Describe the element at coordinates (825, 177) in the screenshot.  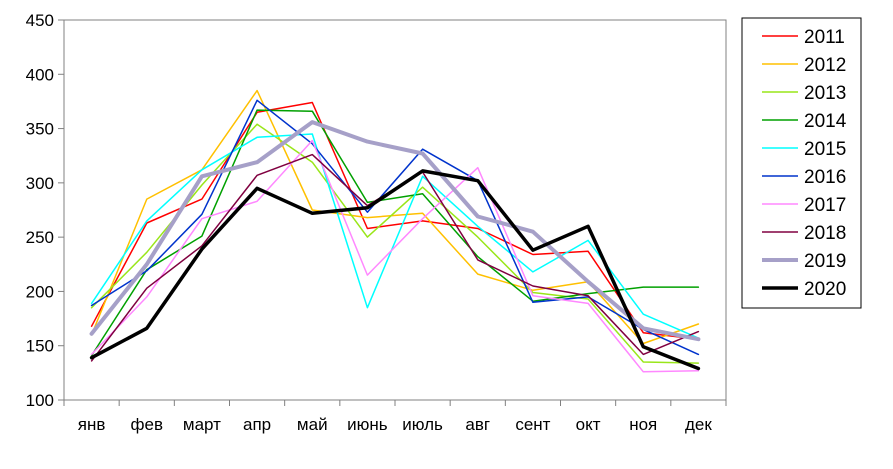
I see `legend-label-2016: 2016` at that location.